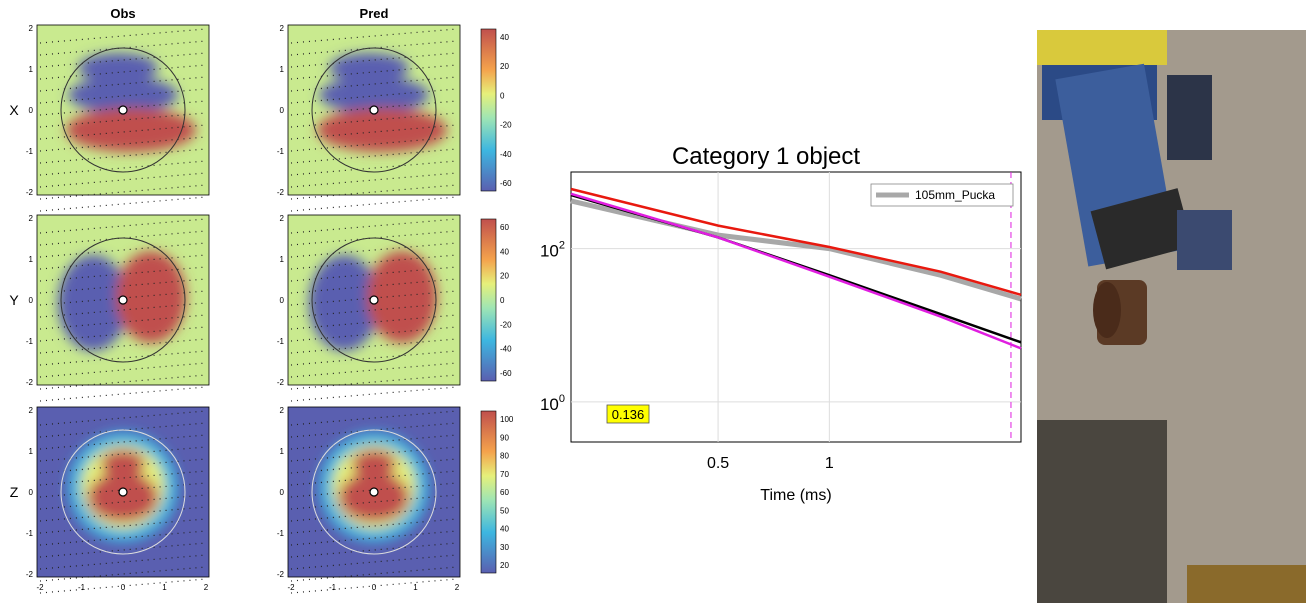  What do you see at coordinates (506, 125) in the screenshot?
I see `colorbar-tick-label: -20` at bounding box center [506, 125].